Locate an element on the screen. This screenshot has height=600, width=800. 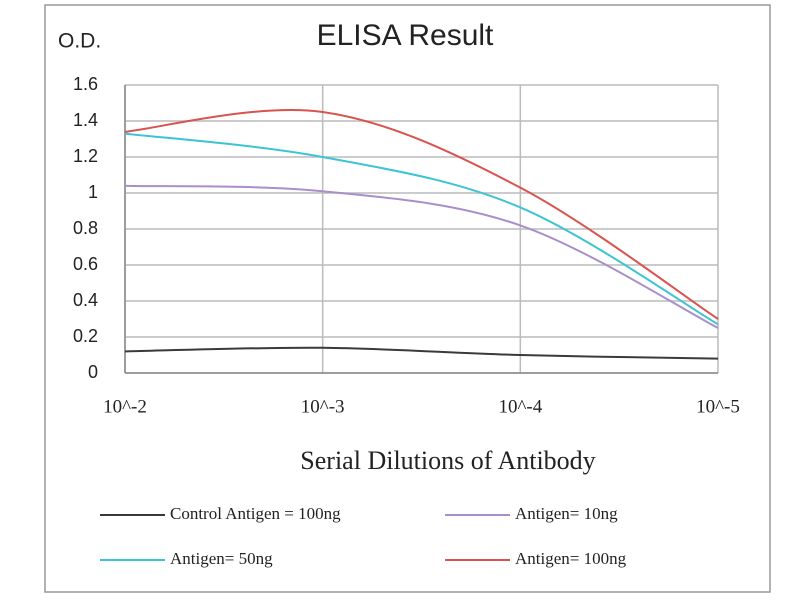
x-tick-label: 10^-4 is located at coordinates (520, 406).